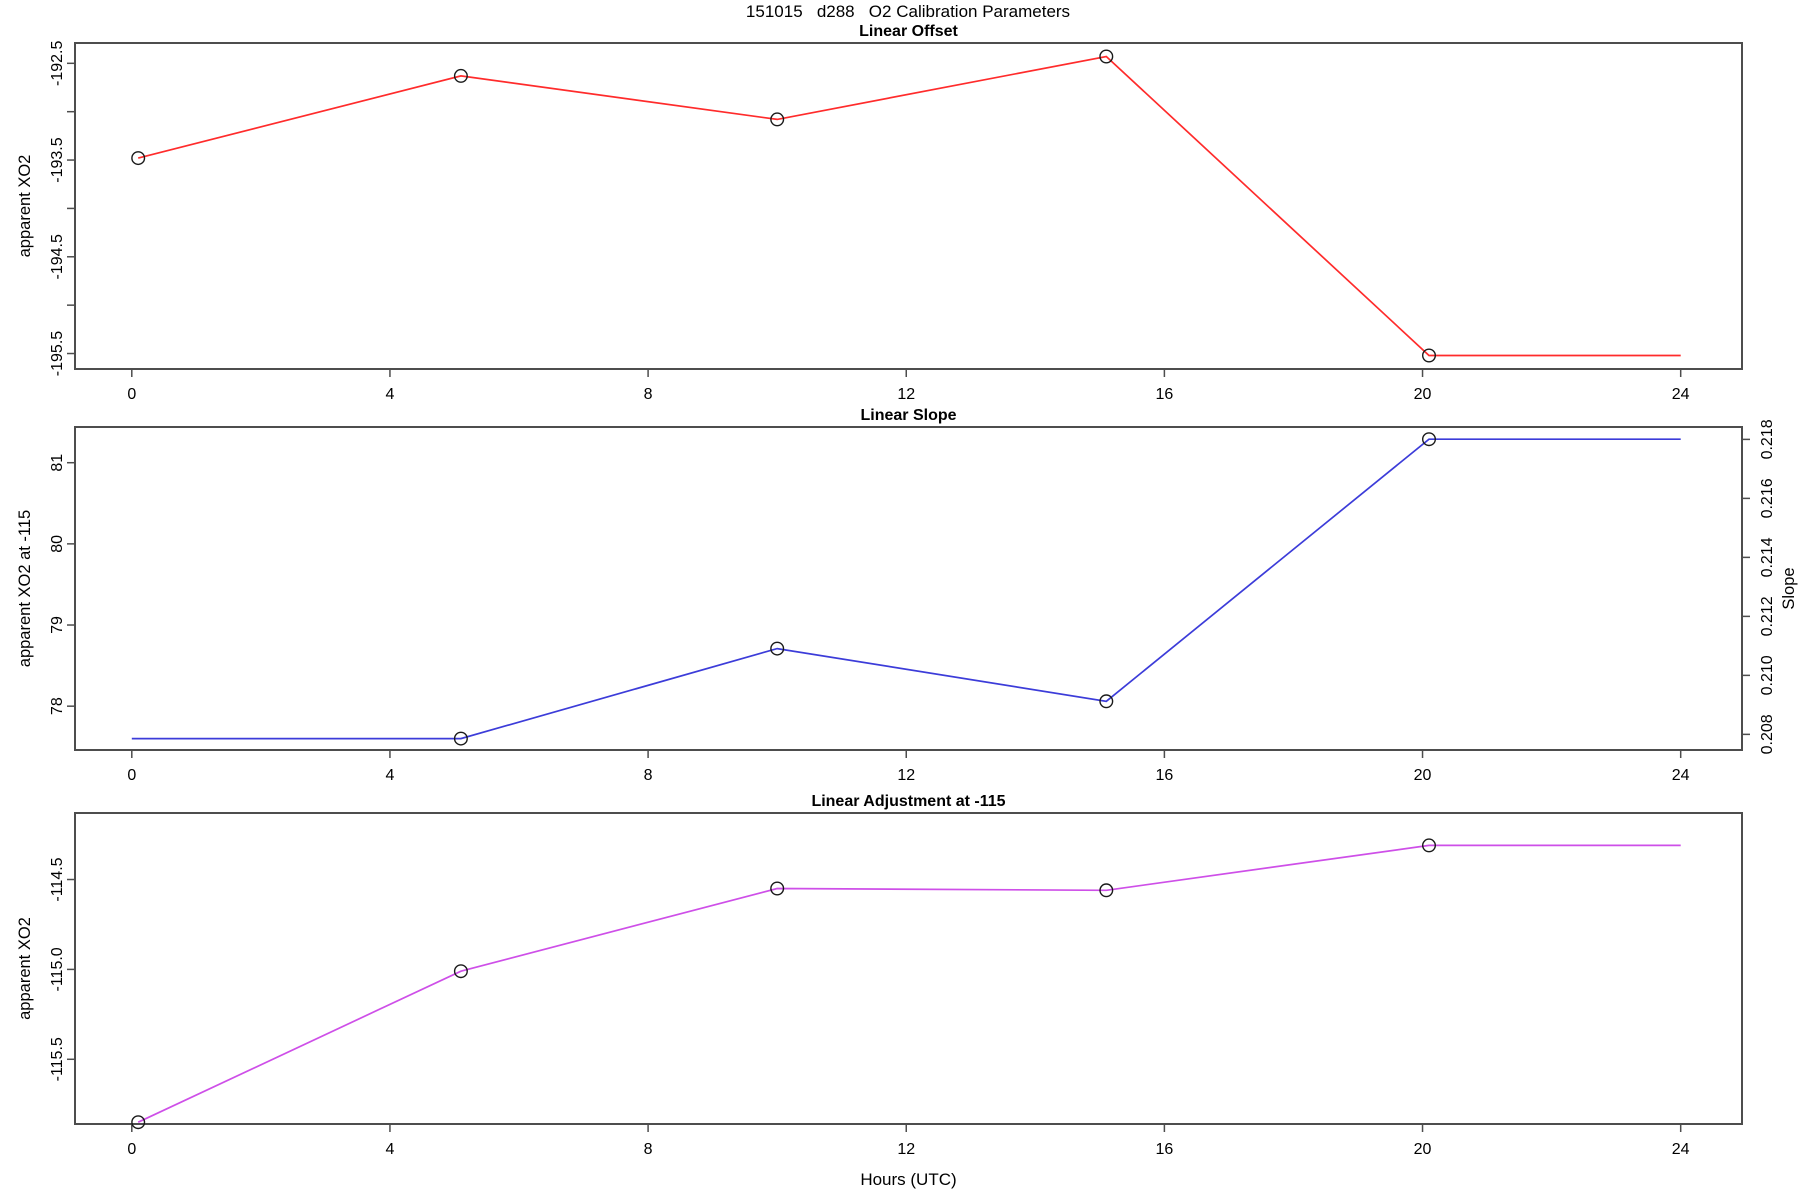  What do you see at coordinates (908, 415) in the screenshot?
I see `chart-title: Linear Slope` at bounding box center [908, 415].